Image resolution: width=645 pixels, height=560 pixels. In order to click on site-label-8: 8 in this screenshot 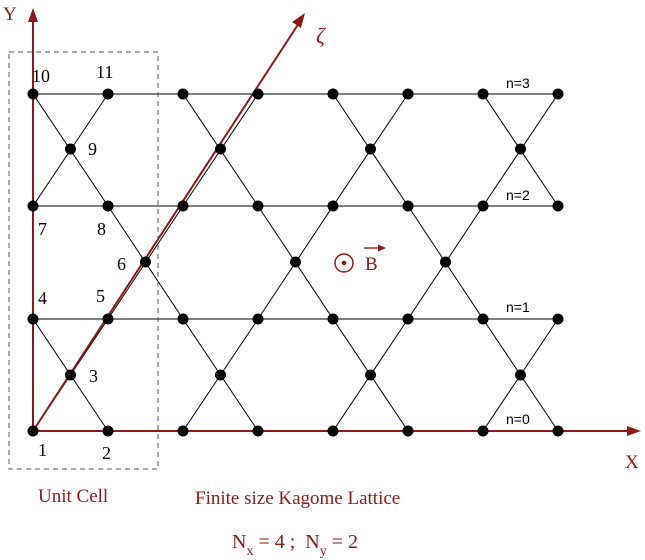, I will do `click(101, 229)`.